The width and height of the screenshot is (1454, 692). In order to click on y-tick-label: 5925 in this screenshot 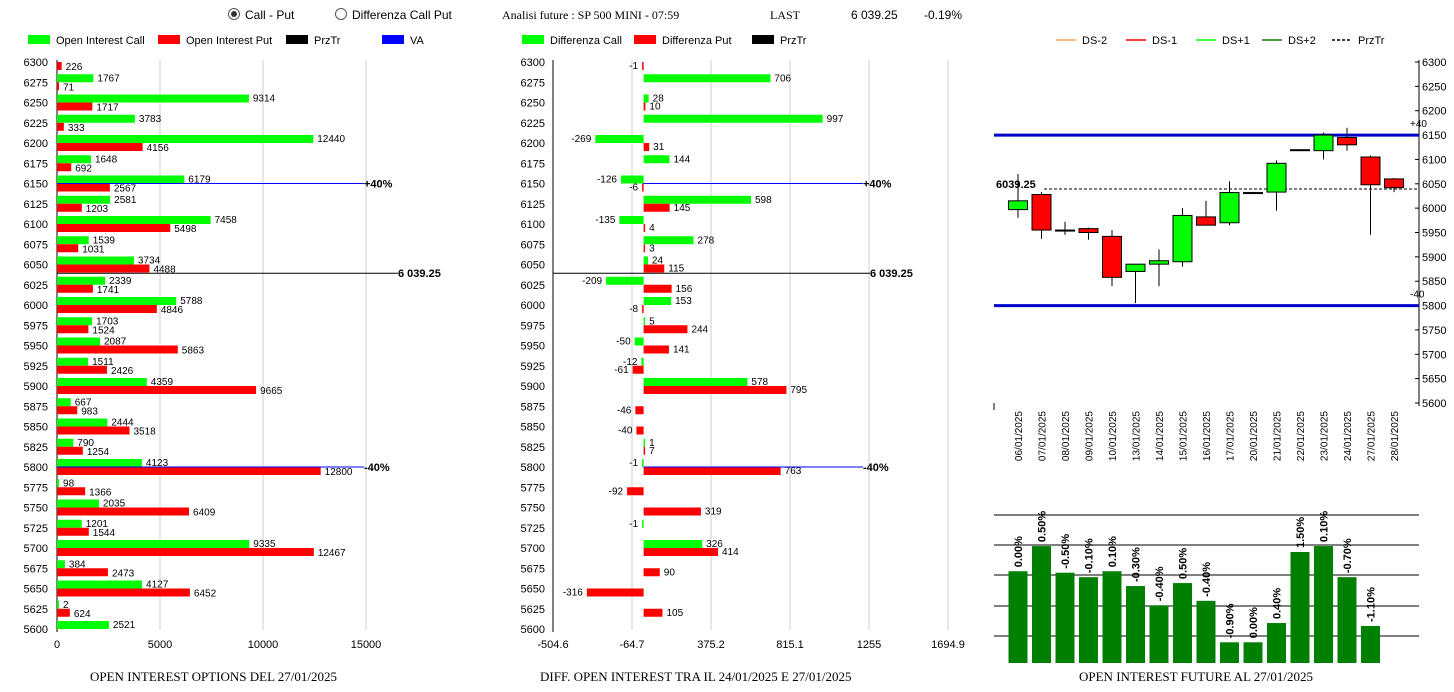, I will do `click(36, 367)`.